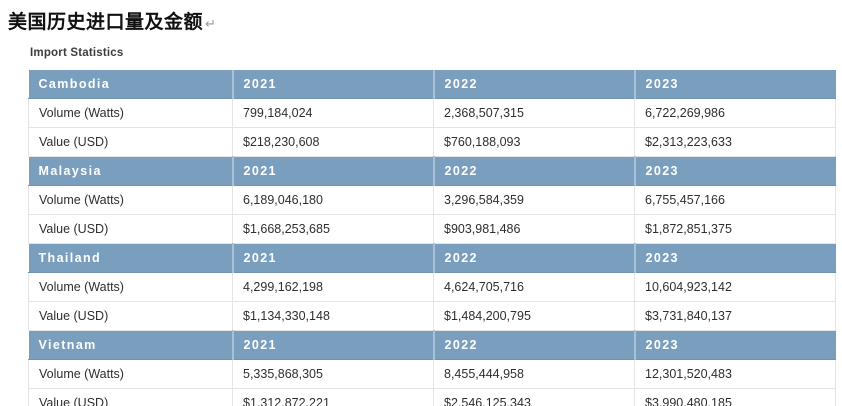 Image resolution: width=842 pixels, height=406 pixels. I want to click on volume-cell-2022: 3,296,584,359, so click(534, 200).